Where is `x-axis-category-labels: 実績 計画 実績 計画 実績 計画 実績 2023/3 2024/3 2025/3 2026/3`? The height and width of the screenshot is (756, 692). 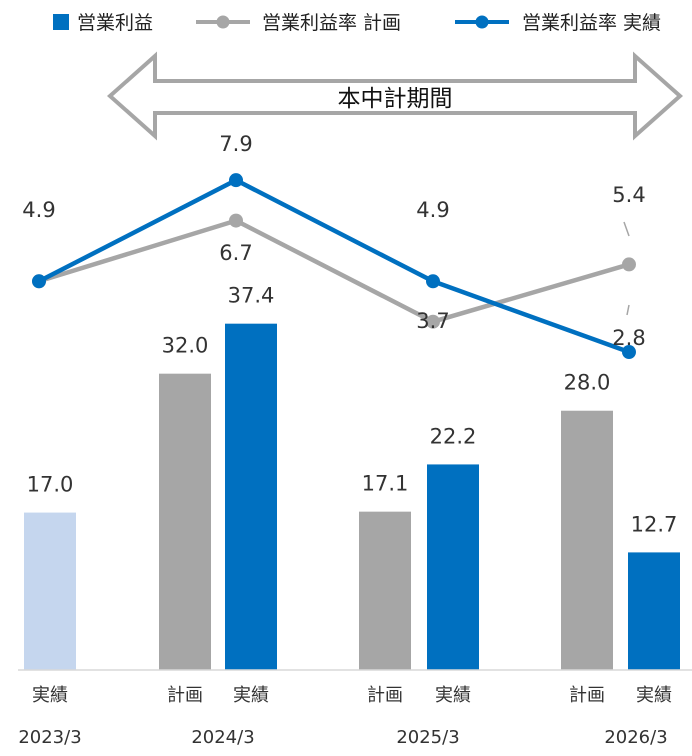
x-axis-category-labels: 実績 計画 実績 計画 実績 計画 実績 2023/3 2024/3 2025/3 2026/3 is located at coordinates (345, 716).